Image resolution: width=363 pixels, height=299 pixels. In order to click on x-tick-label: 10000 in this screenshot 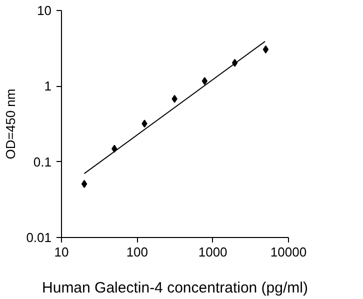, I will do `click(288, 252)`.